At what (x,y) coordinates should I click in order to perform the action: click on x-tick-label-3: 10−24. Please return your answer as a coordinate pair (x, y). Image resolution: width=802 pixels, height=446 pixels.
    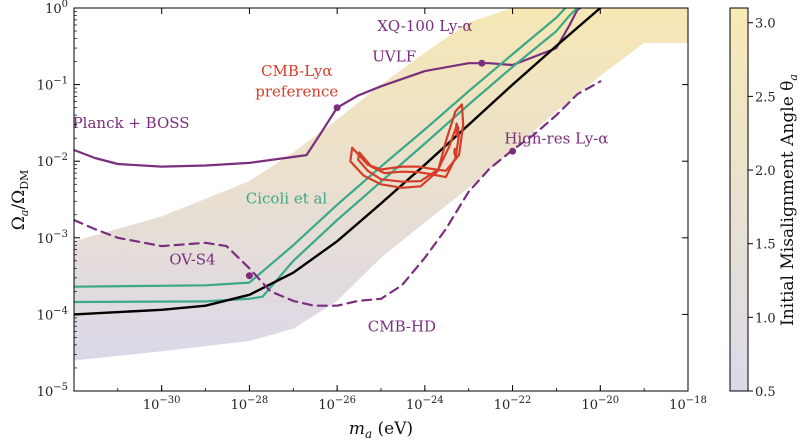
    Looking at the image, I should click on (425, 404).